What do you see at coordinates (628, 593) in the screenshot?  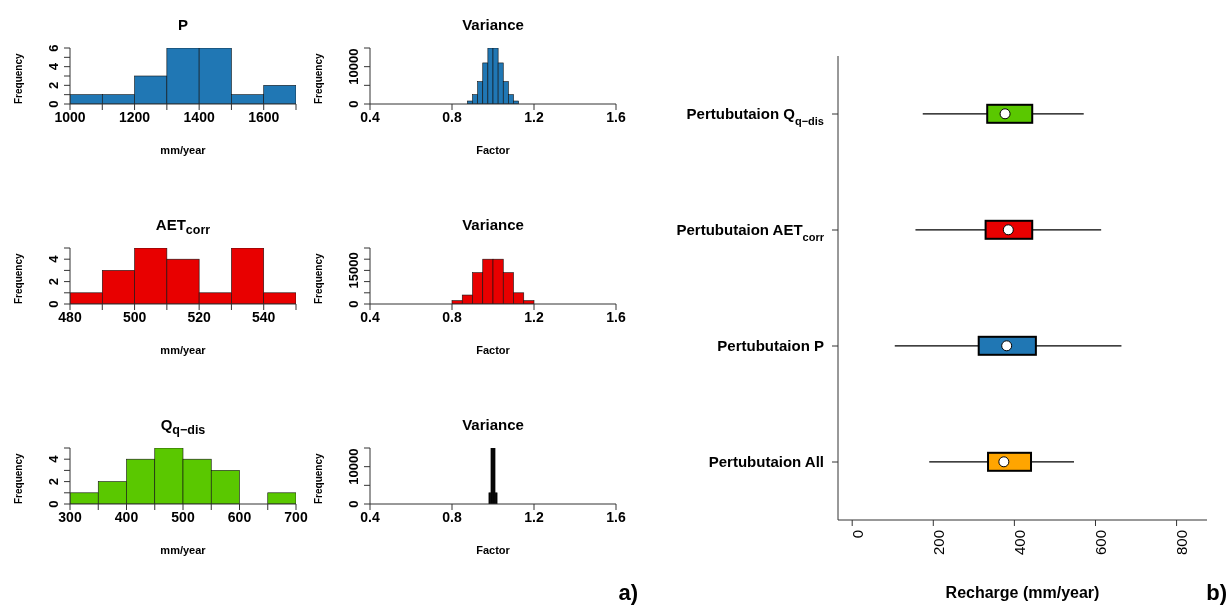 I see `text: a)` at bounding box center [628, 593].